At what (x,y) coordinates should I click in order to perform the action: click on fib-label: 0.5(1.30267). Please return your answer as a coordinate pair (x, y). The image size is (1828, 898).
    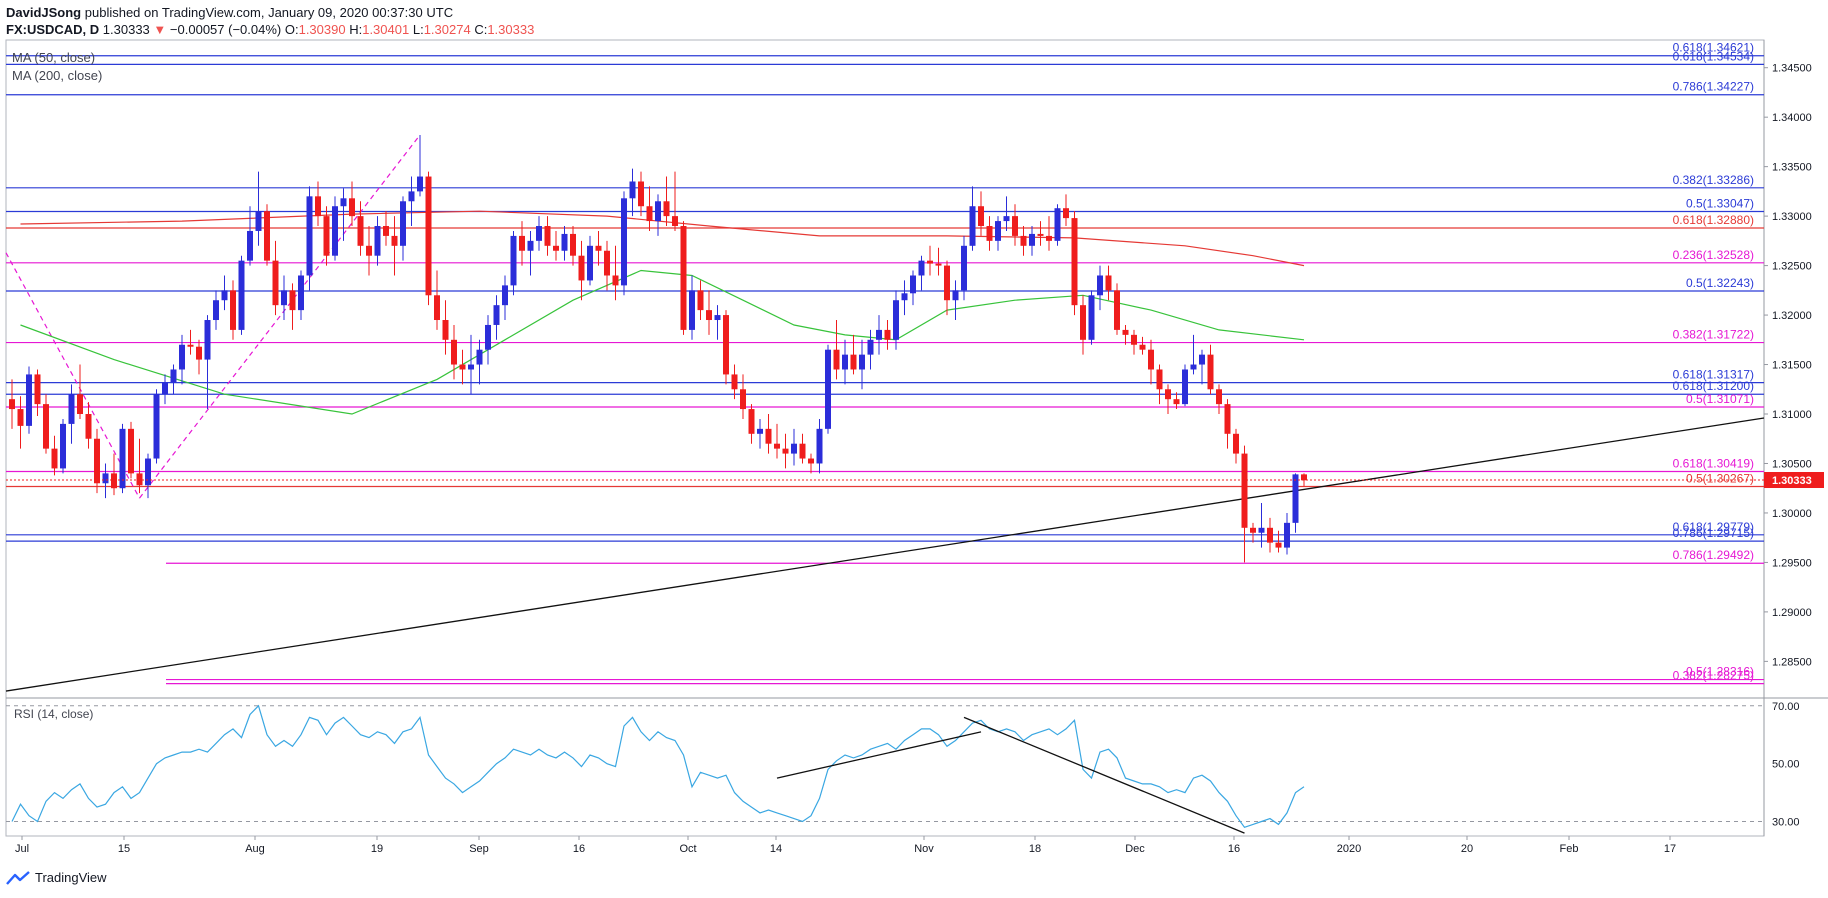
    Looking at the image, I should click on (1720, 479).